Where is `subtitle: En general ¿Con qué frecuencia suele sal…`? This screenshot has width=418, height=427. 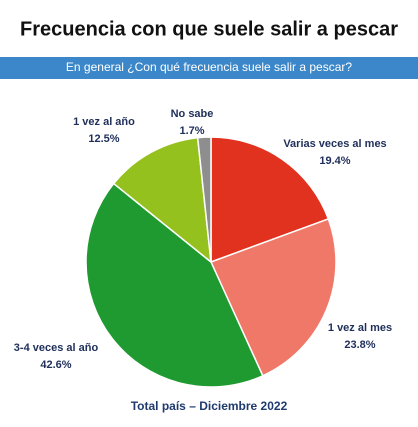
subtitle: En general ¿Con qué frecuencia suele sal… is located at coordinates (209, 67).